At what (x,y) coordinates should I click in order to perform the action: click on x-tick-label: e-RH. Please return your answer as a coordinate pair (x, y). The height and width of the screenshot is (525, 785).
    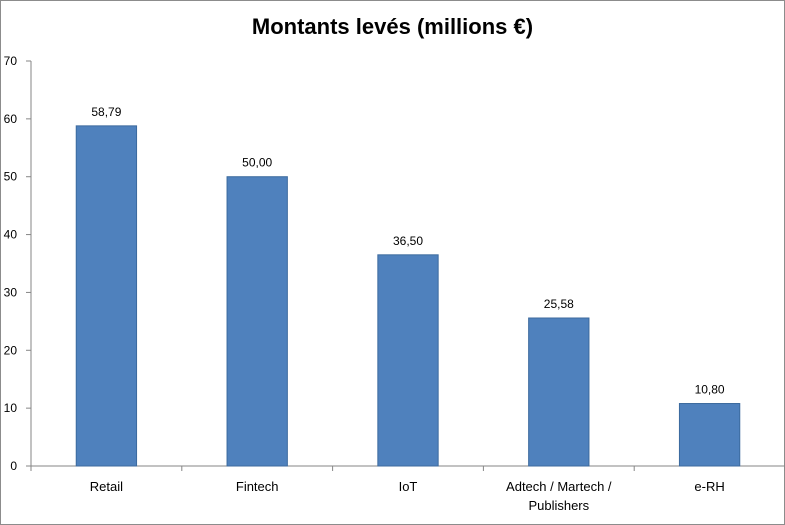
    Looking at the image, I should click on (709, 486).